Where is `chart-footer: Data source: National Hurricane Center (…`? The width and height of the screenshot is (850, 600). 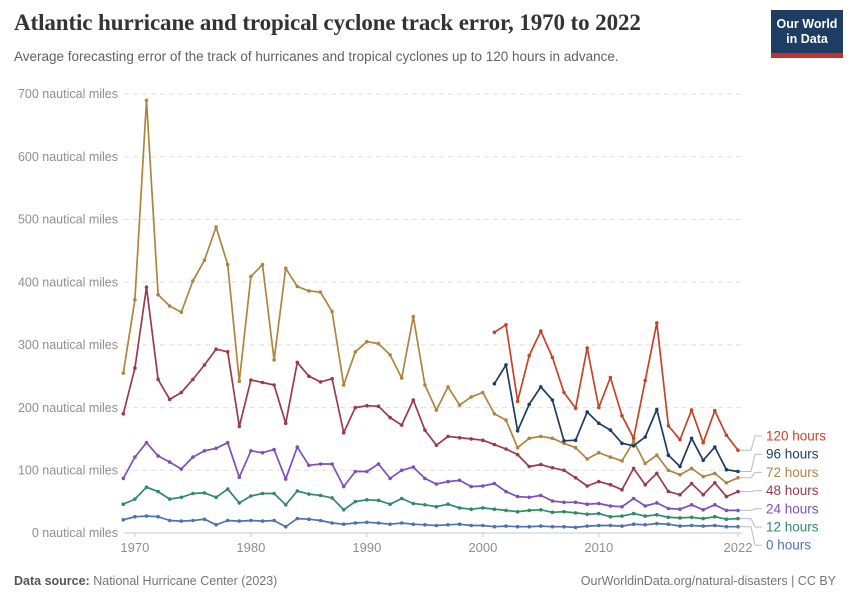
chart-footer: Data source: National Hurricane Center (… is located at coordinates (425, 581).